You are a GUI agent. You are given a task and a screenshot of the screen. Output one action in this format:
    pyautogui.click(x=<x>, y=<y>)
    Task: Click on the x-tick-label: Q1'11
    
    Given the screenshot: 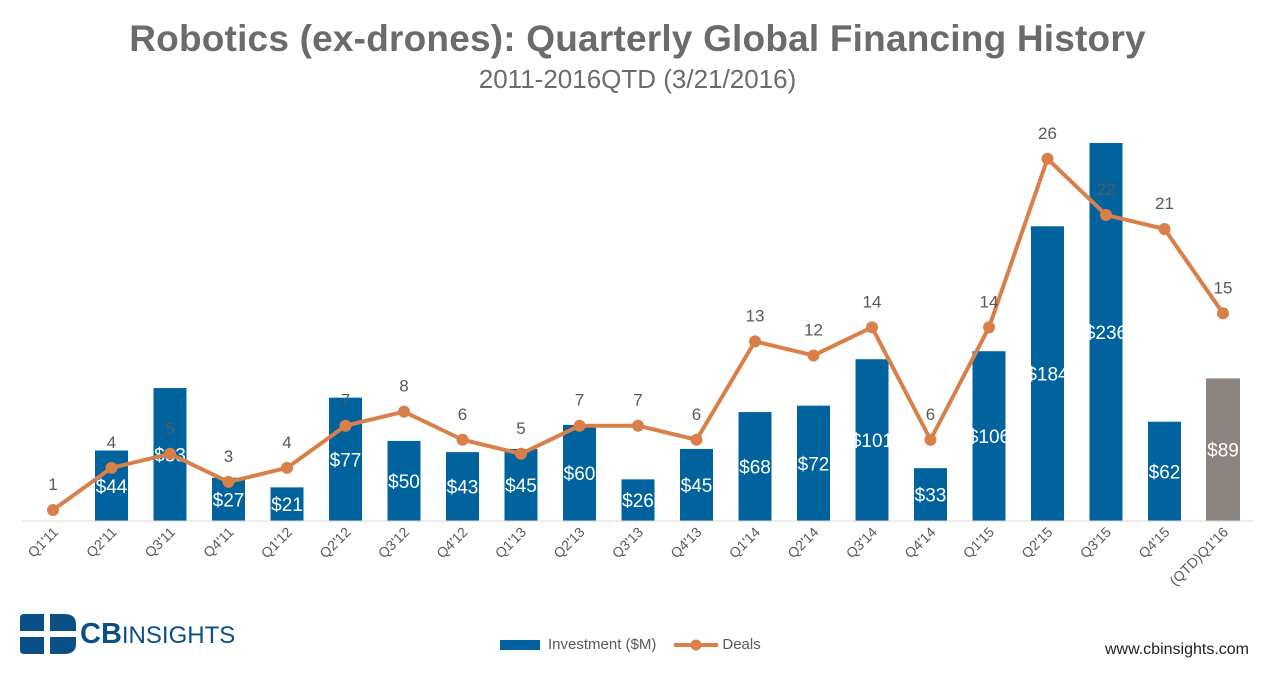 What is the action you would take?
    pyautogui.click(x=42, y=542)
    